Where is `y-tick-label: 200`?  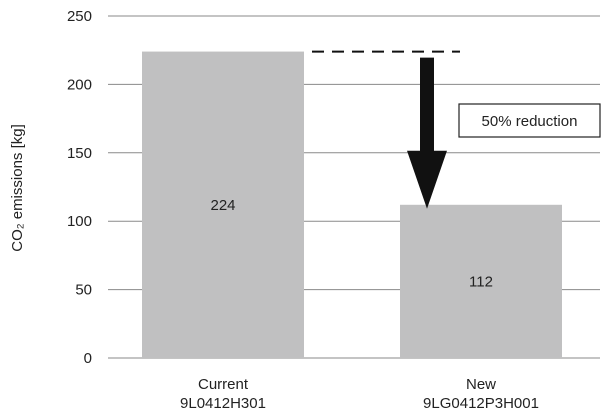 y-tick-label: 200 is located at coordinates (79, 84).